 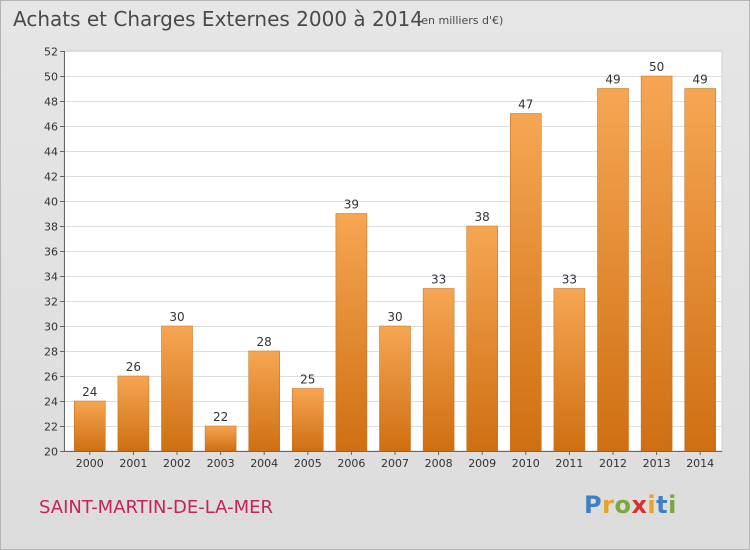 What do you see at coordinates (51, 277) in the screenshot?
I see `y-tick-label: 34` at bounding box center [51, 277].